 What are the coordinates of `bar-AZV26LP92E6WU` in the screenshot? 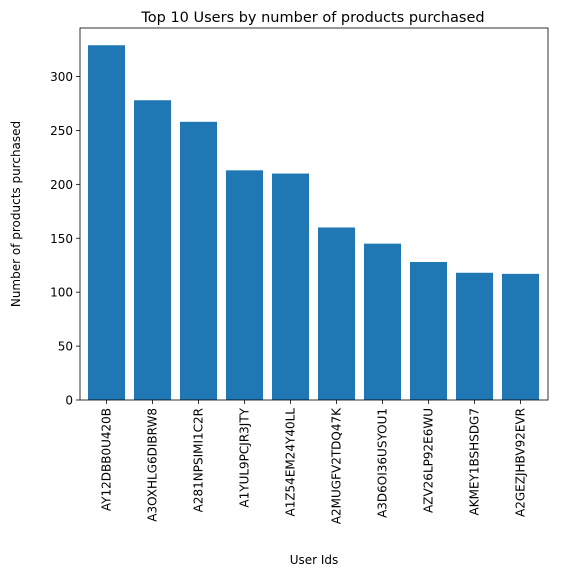 It's located at (428, 330).